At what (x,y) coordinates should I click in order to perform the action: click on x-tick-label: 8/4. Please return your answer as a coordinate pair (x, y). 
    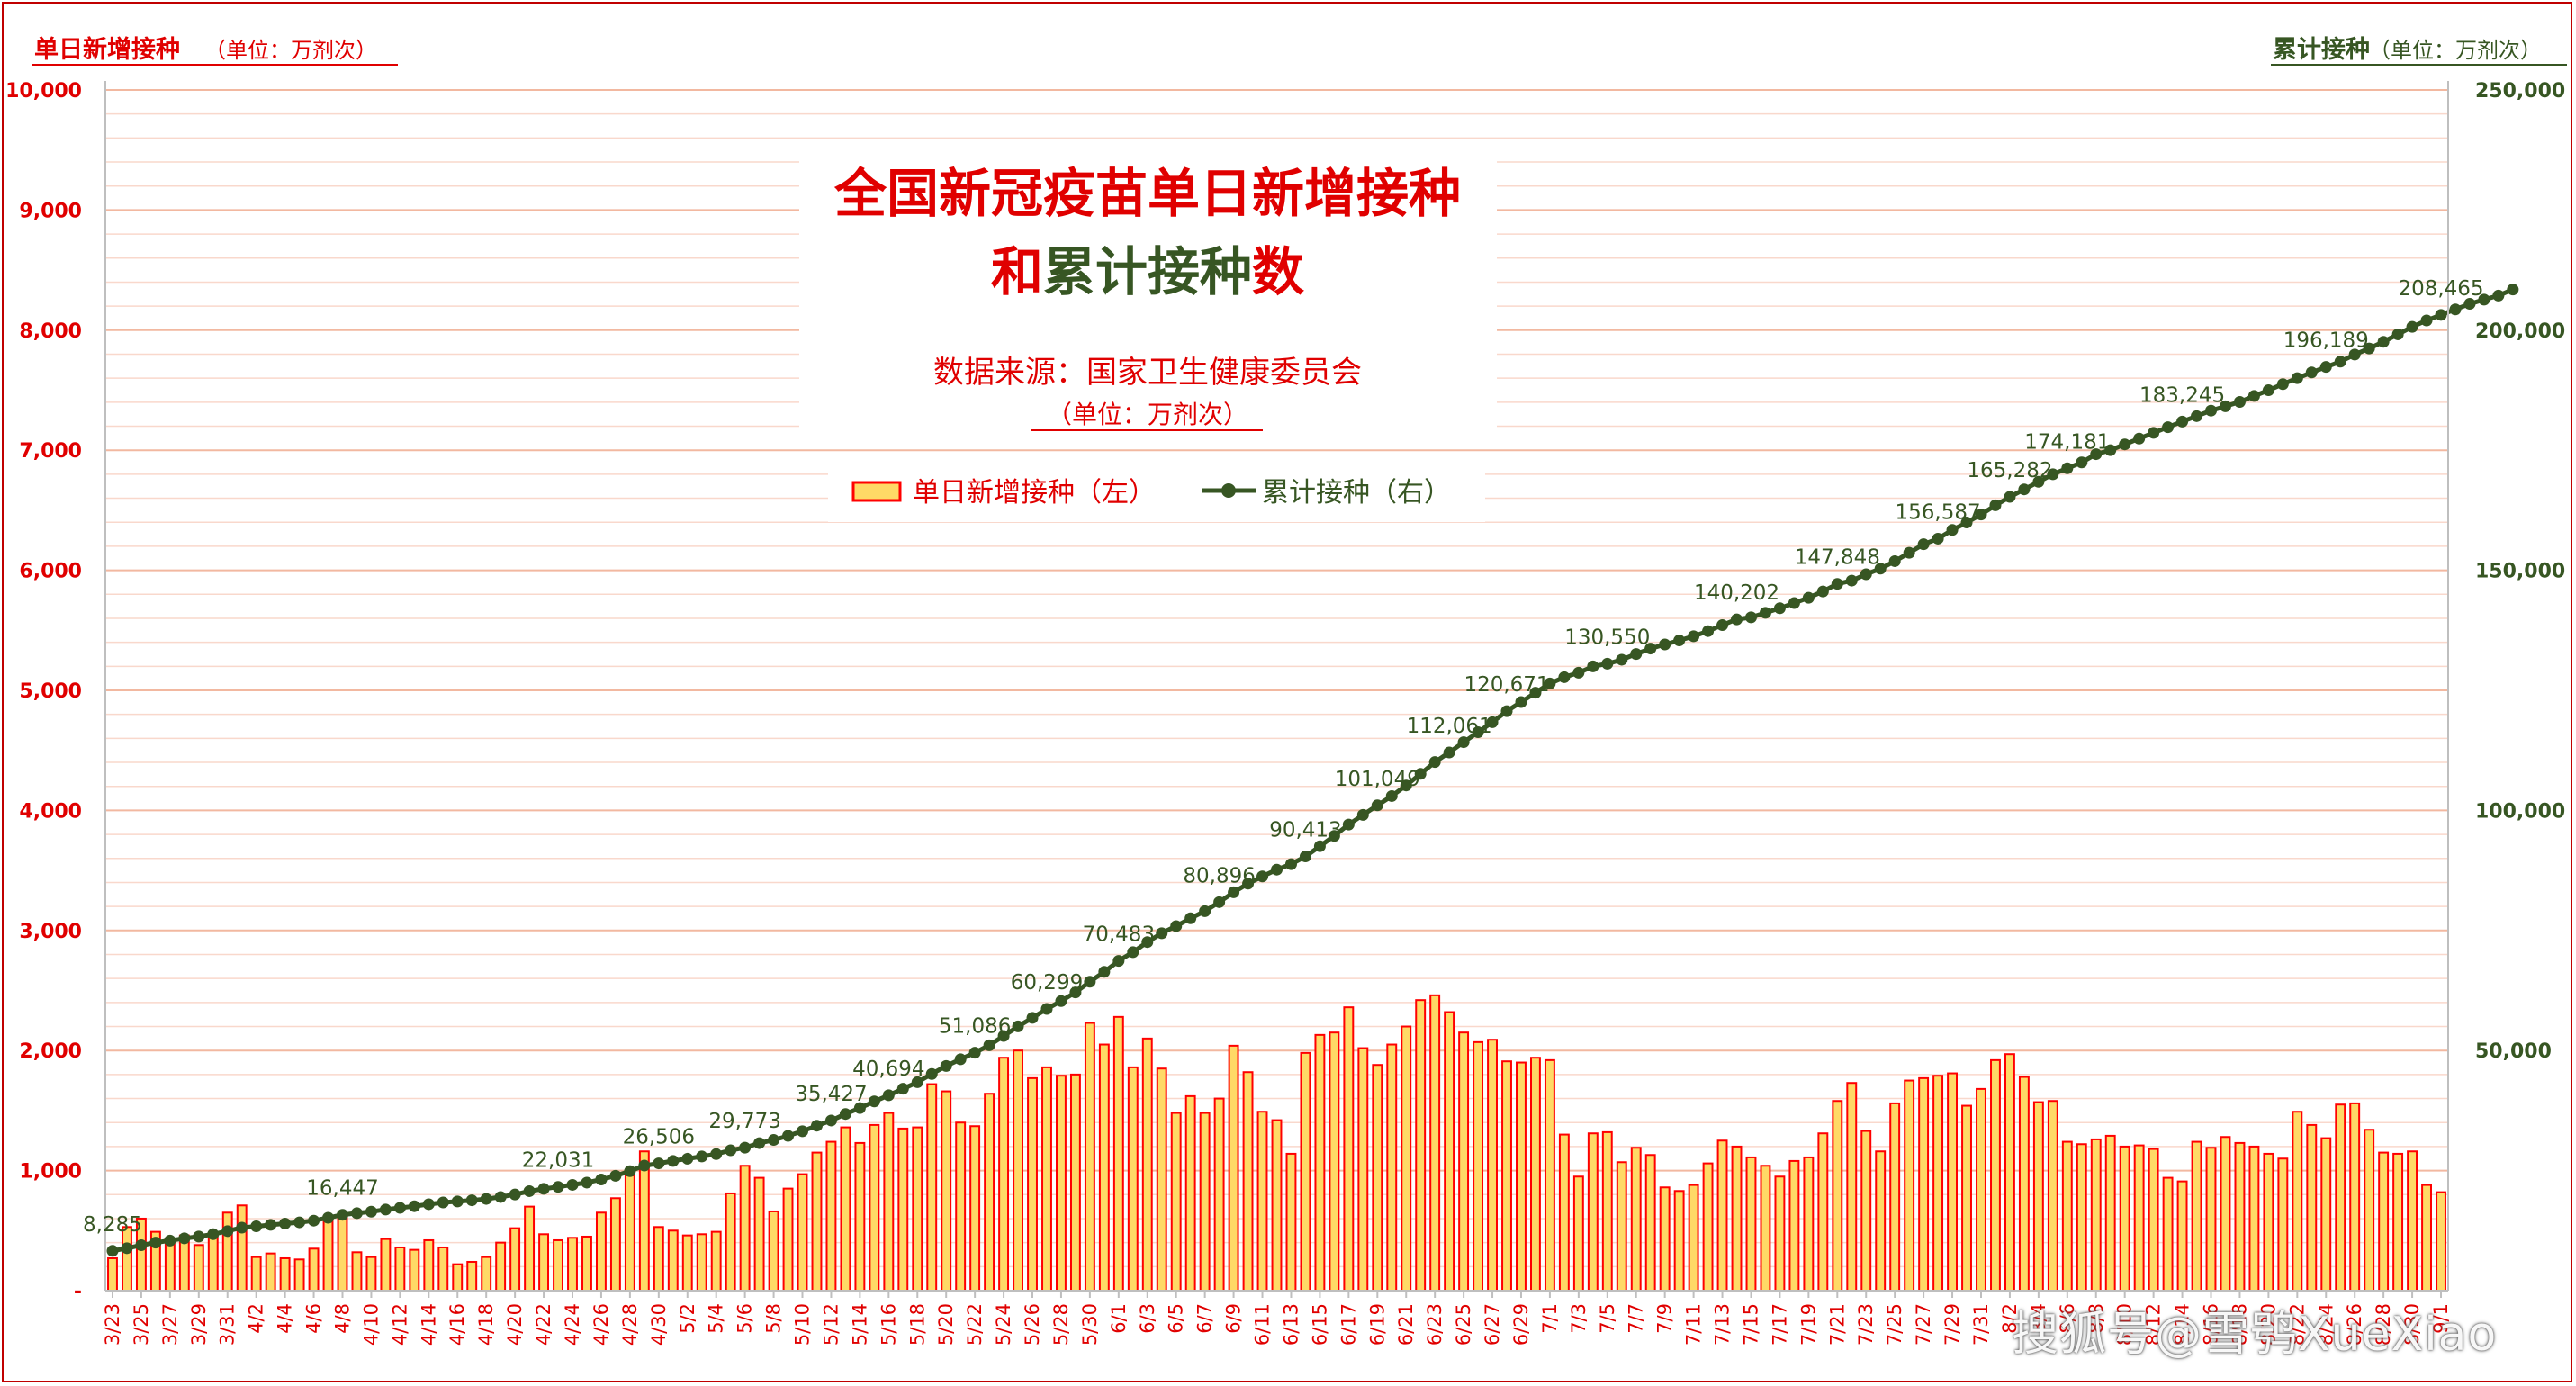
    Looking at the image, I should click on (2038, 1318).